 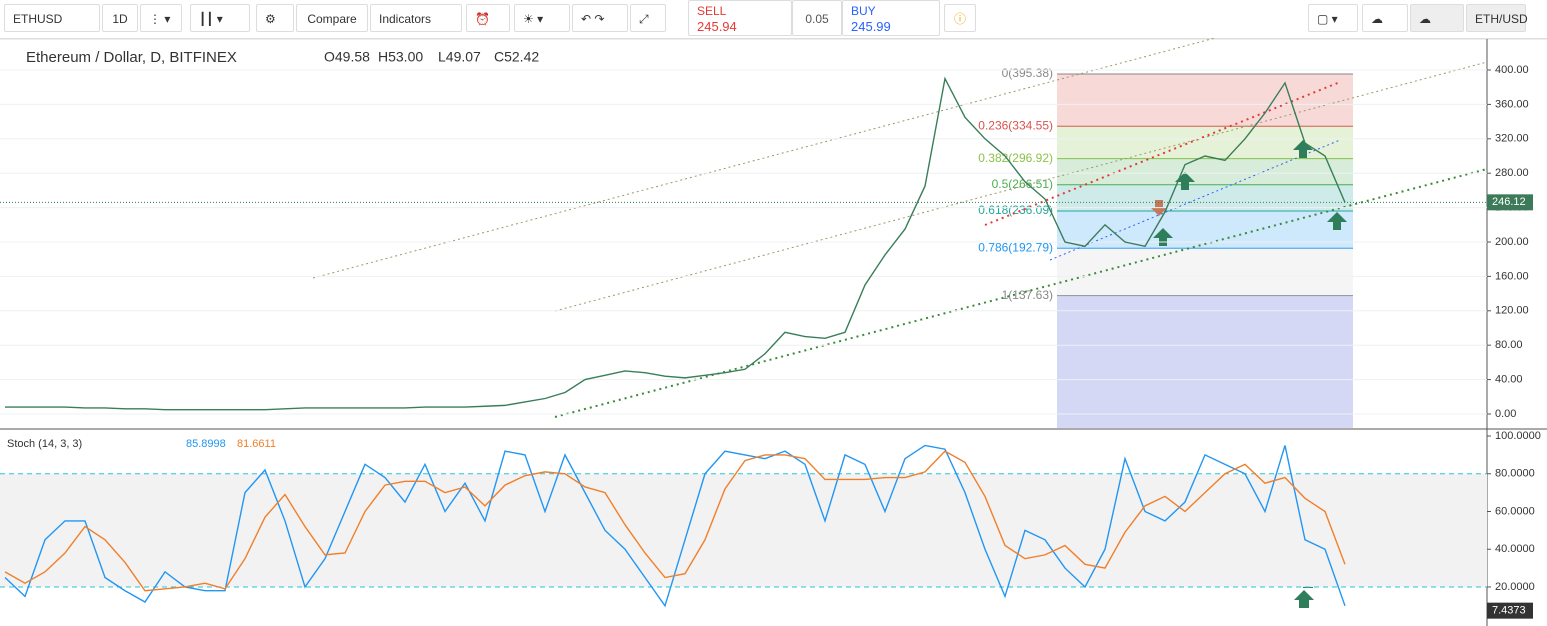 What do you see at coordinates (1515, 511) in the screenshot?
I see `y-tick-label: 60.0000` at bounding box center [1515, 511].